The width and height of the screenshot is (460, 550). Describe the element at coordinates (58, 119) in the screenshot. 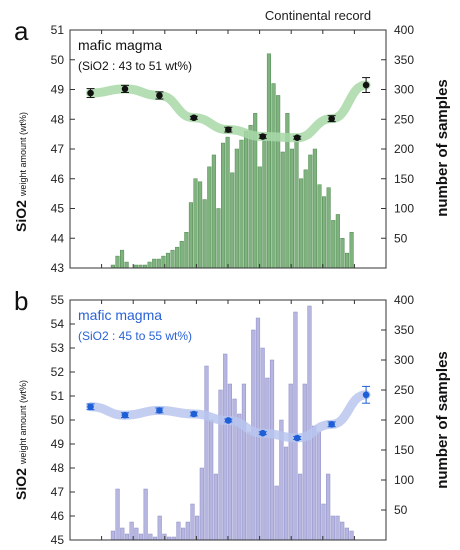

I see `panel-a-ytick-label: 48` at that location.